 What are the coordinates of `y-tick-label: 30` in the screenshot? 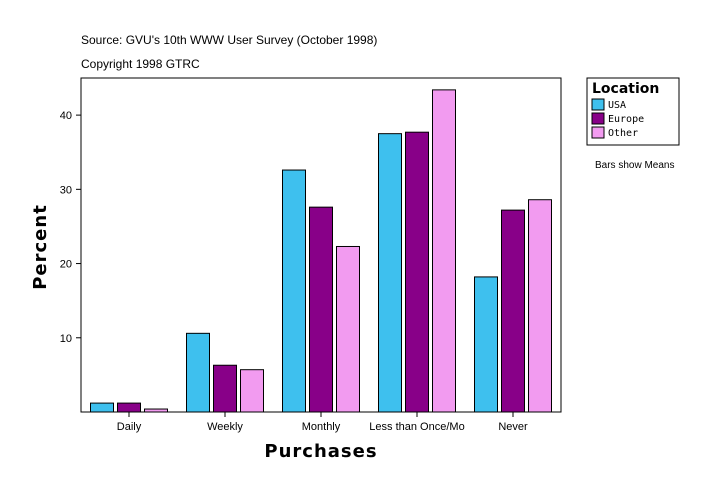 It's located at (66, 190).